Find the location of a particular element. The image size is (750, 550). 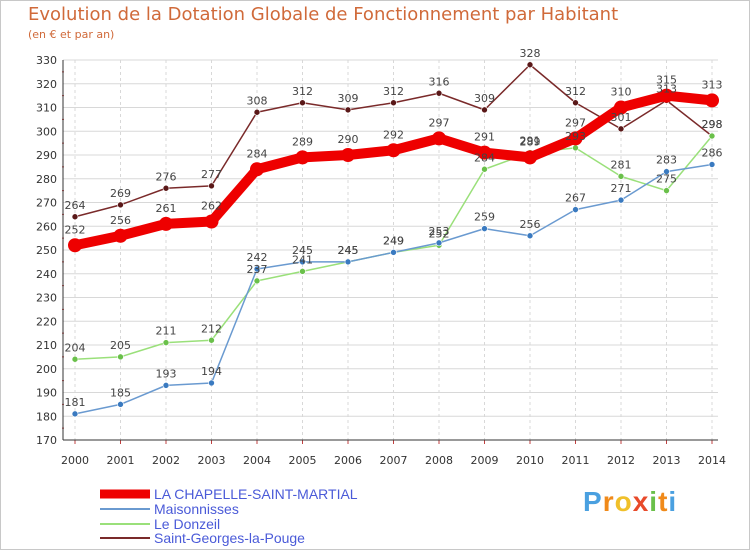

x-tick-label: 2005 is located at coordinates (303, 460).